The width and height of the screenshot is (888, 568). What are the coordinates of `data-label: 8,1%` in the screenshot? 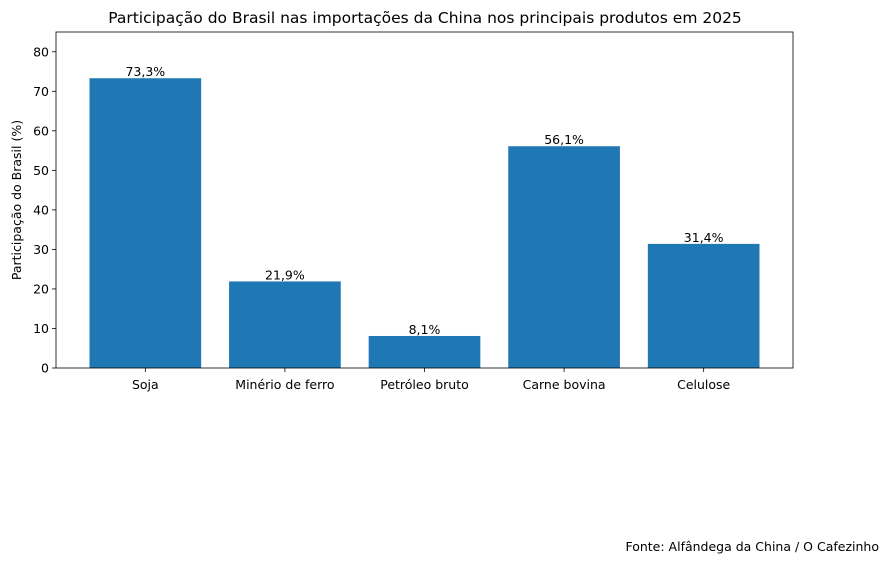 It's located at (425, 329).